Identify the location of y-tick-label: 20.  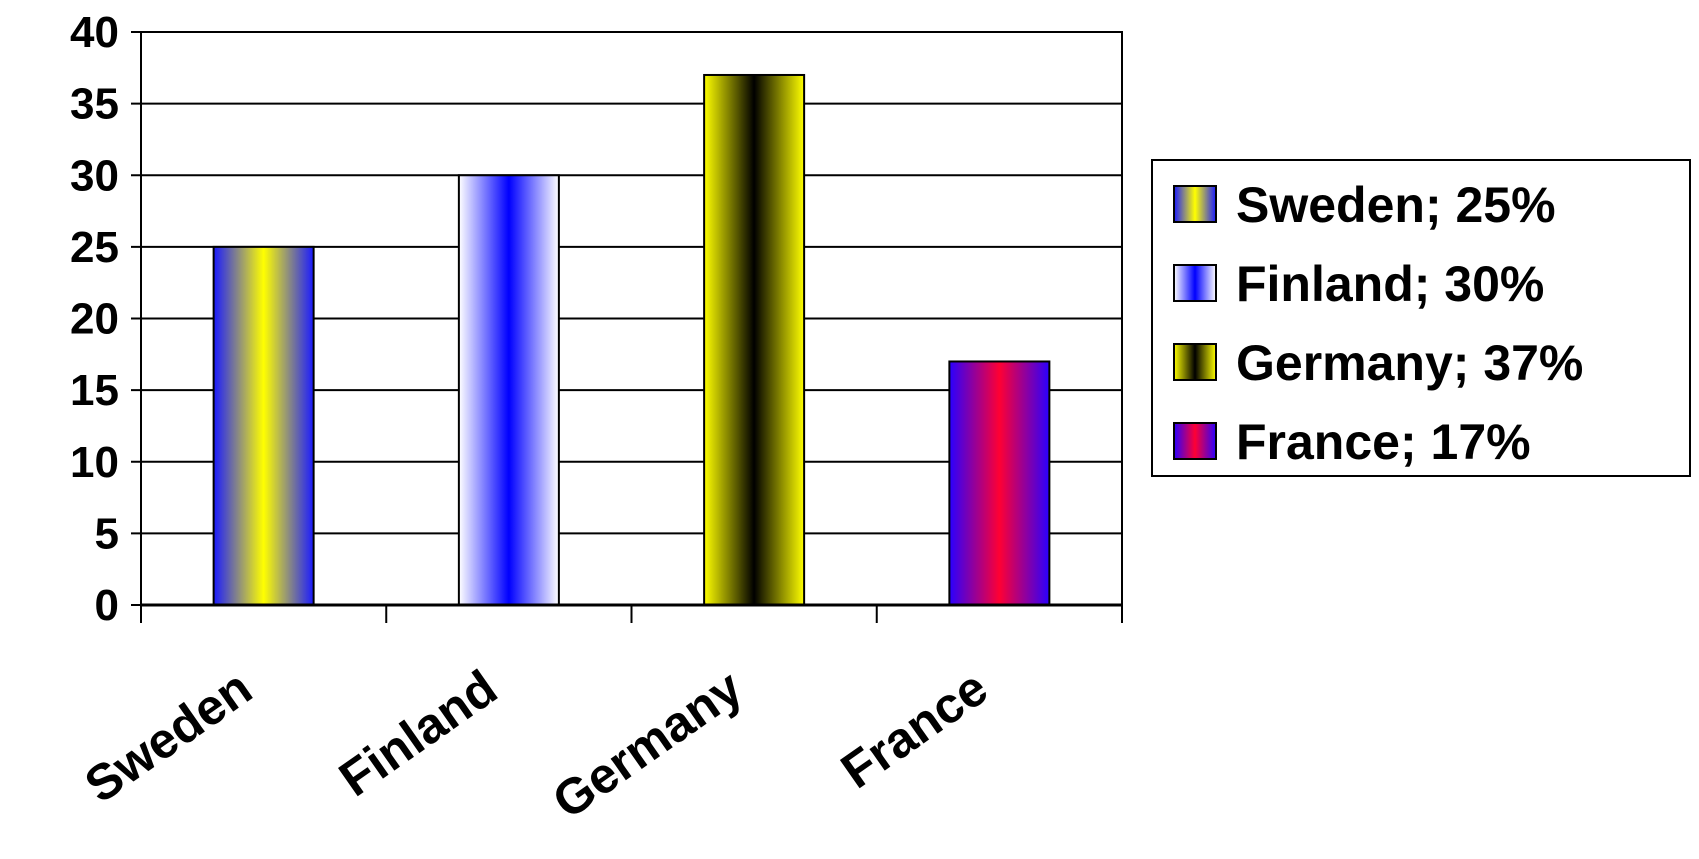
(94, 319).